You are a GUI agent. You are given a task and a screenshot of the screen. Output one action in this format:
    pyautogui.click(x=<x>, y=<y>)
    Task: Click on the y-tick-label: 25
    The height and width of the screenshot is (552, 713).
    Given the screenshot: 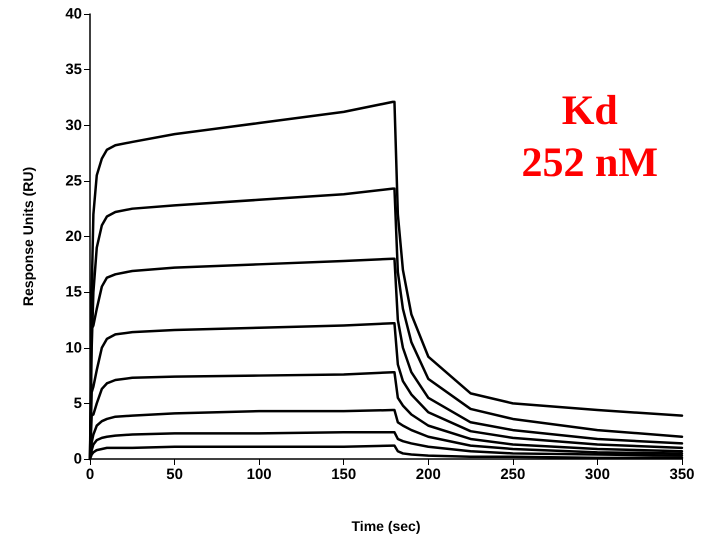 What is the action you would take?
    pyautogui.click(x=73, y=181)
    